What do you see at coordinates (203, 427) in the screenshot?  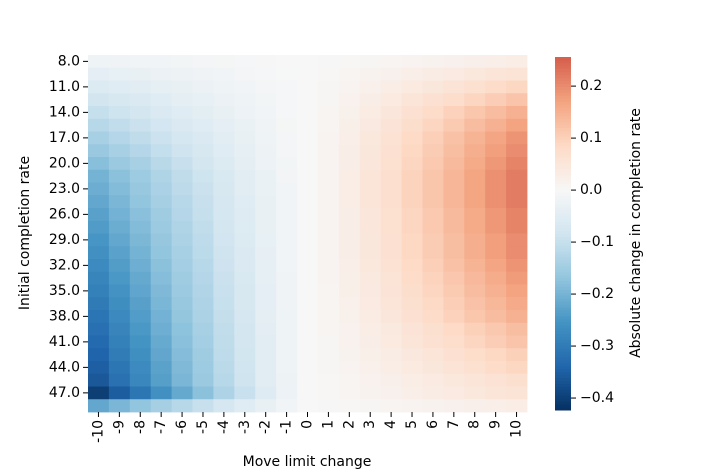 I see `x-tick-label: -5` at bounding box center [203, 427].